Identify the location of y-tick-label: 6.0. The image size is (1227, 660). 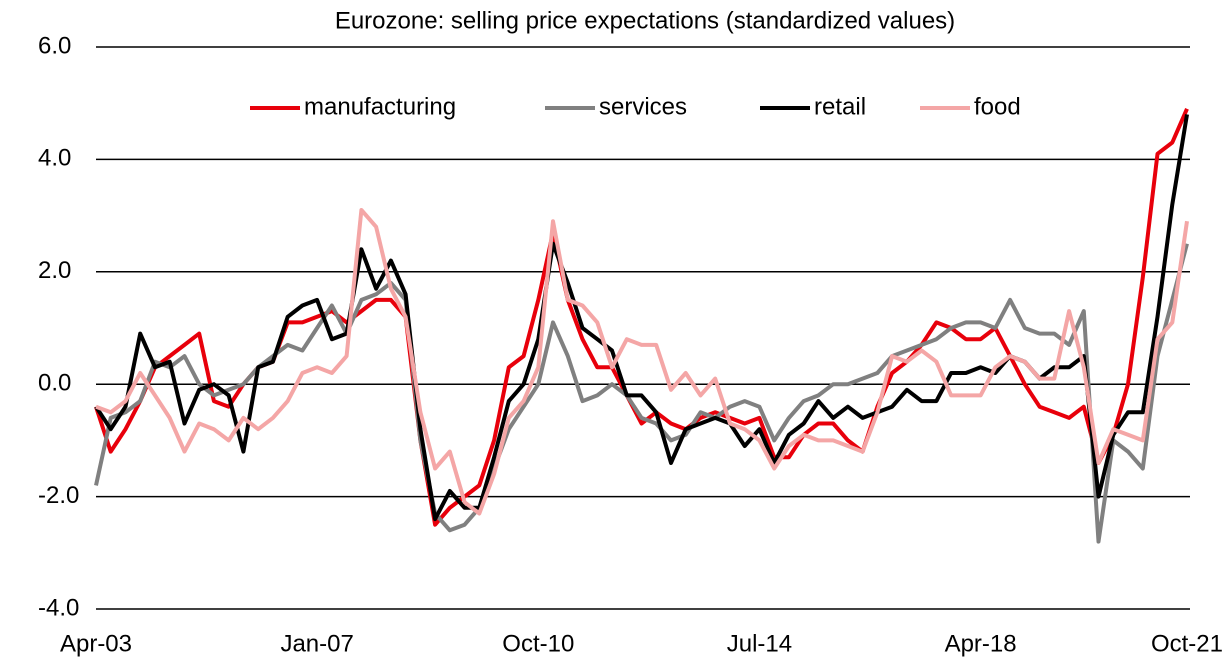
(54, 45).